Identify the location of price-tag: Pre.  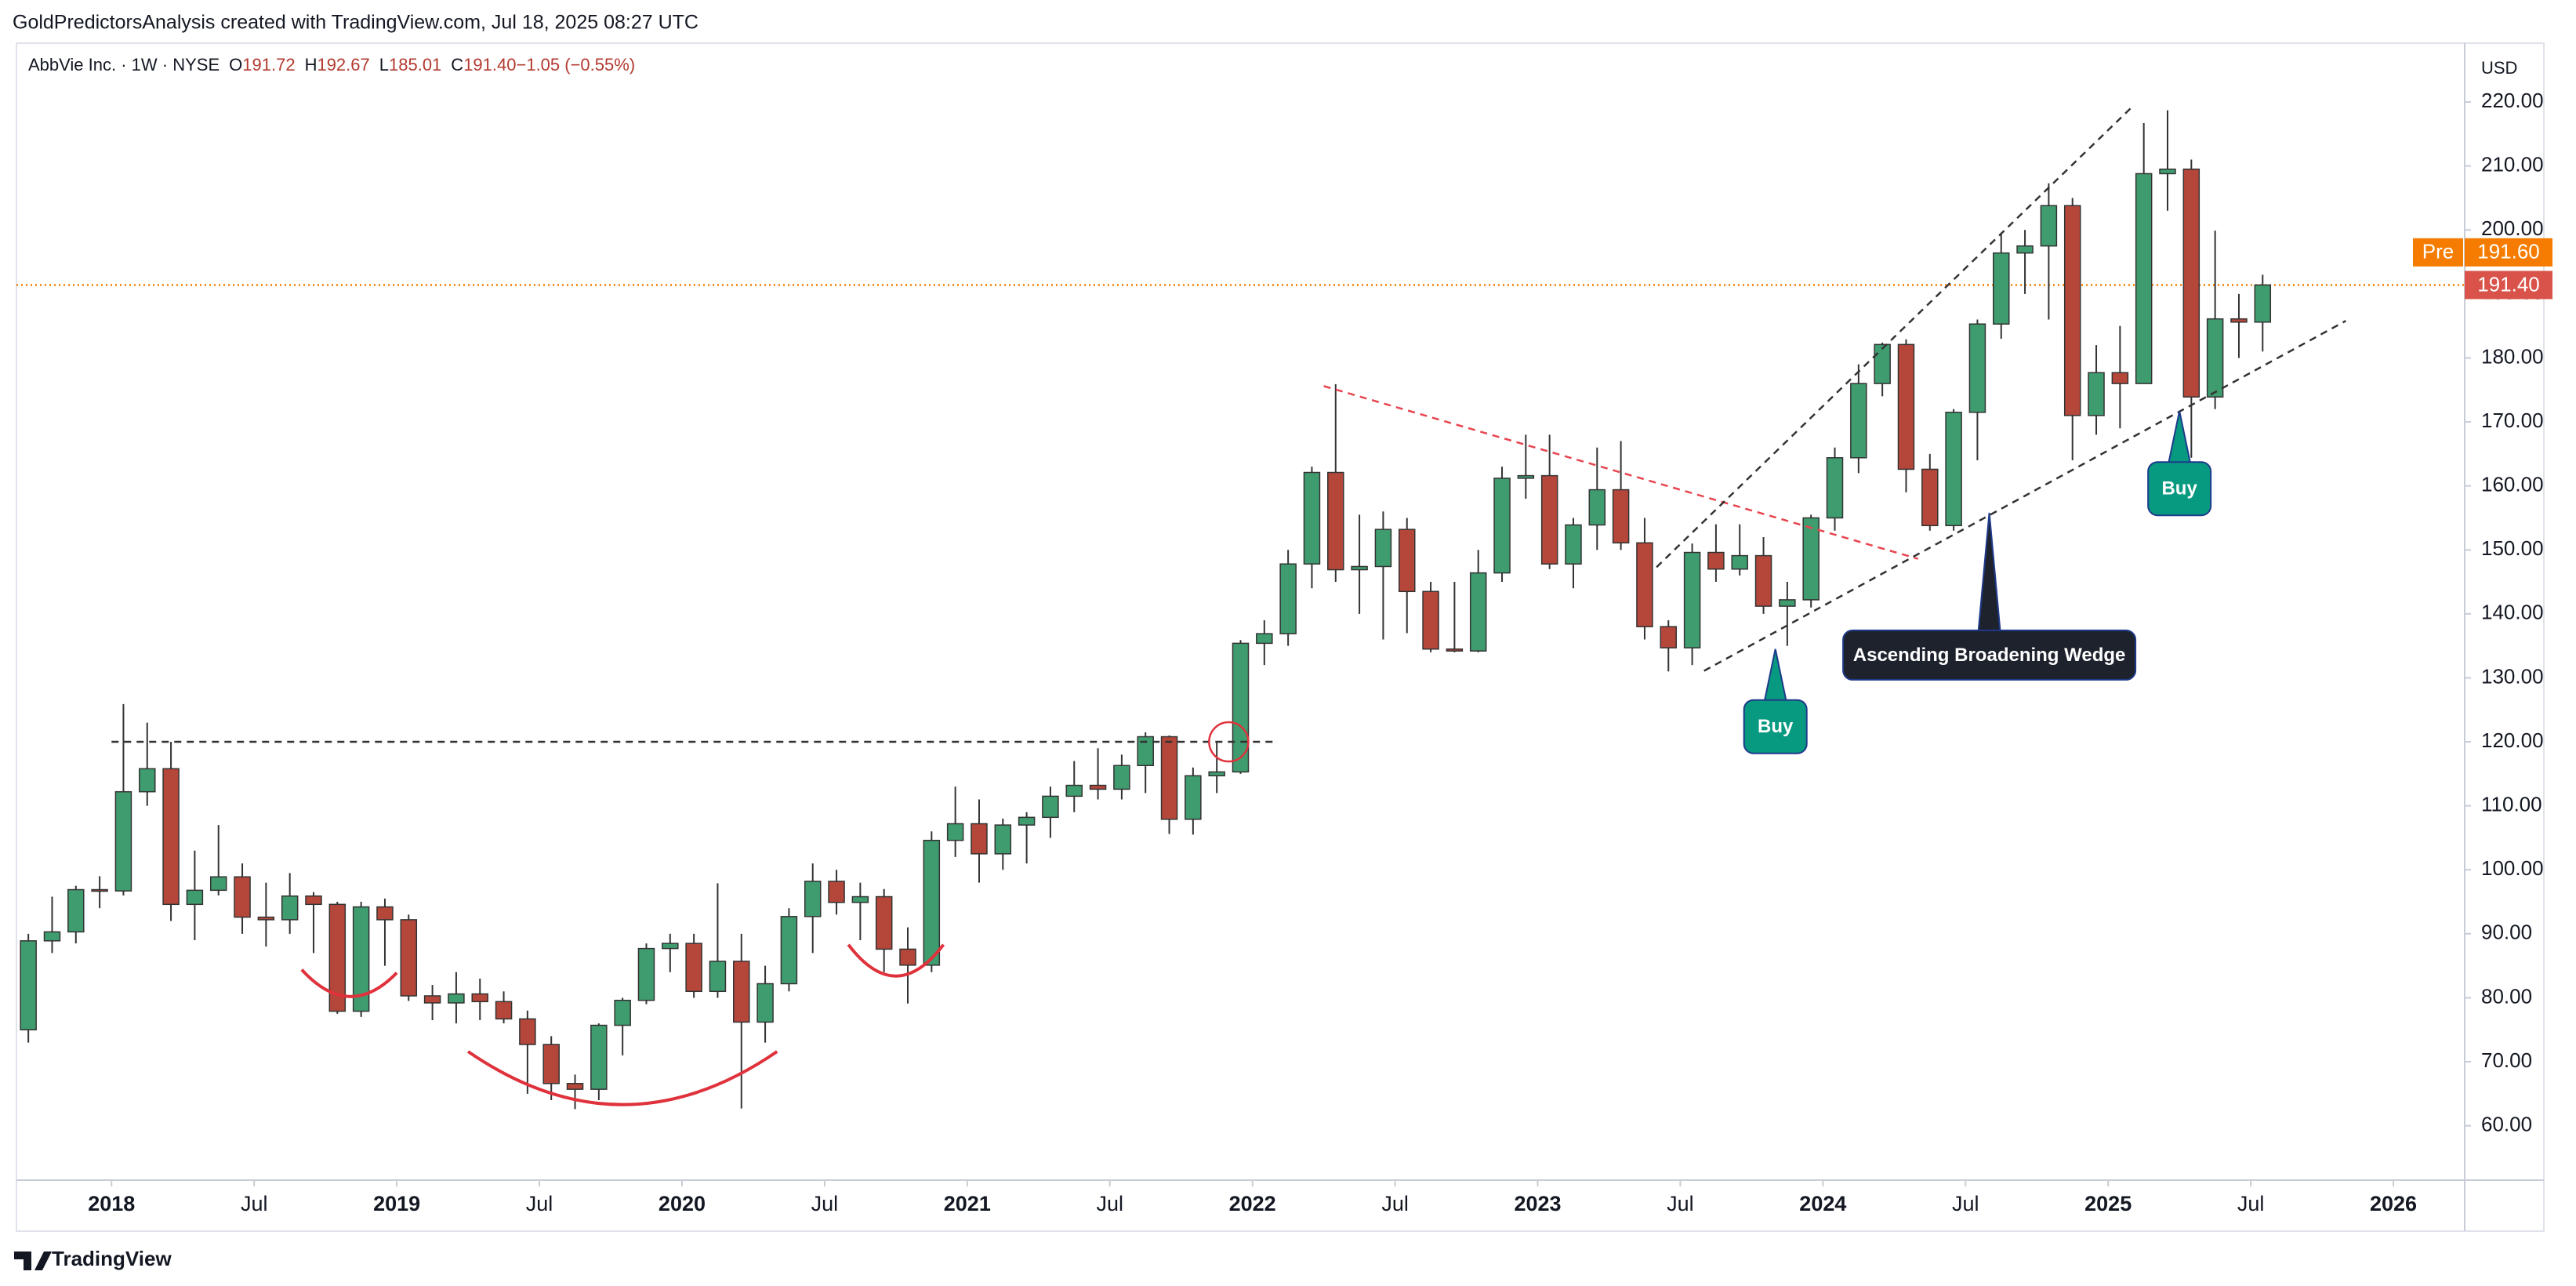
(2438, 252).